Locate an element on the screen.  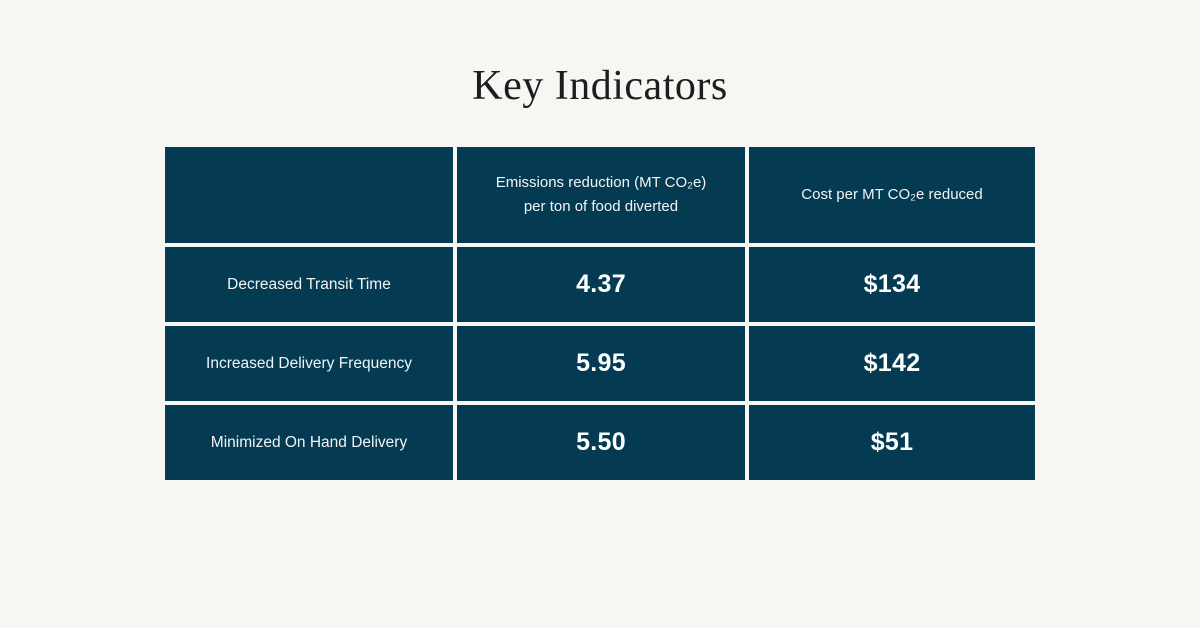
emissions-value: 5.95 is located at coordinates (601, 363).